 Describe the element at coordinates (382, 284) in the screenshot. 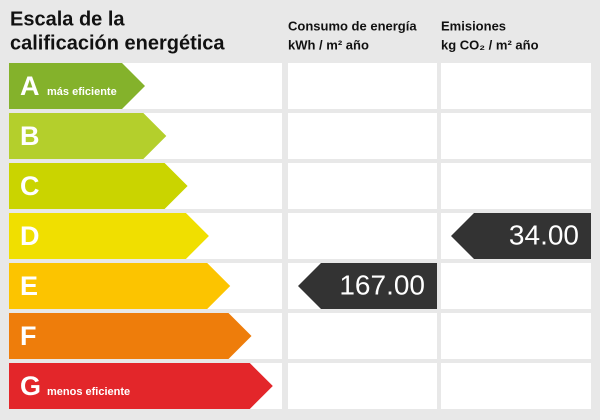

I see `value-label: 167.00` at that location.